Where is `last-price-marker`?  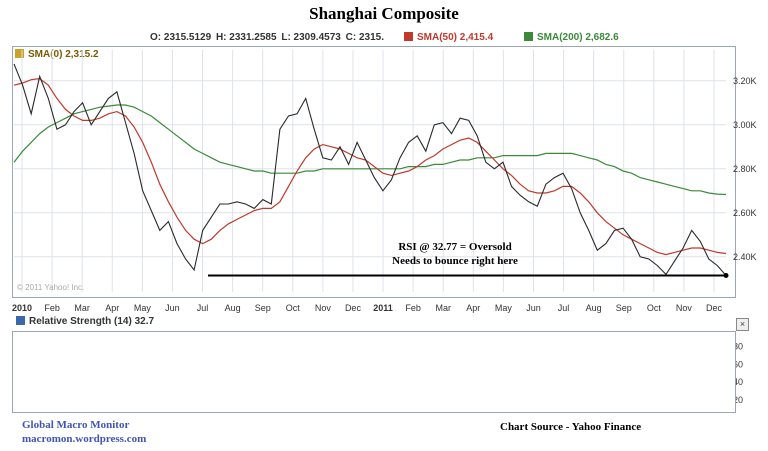 last-price-marker is located at coordinates (726, 275).